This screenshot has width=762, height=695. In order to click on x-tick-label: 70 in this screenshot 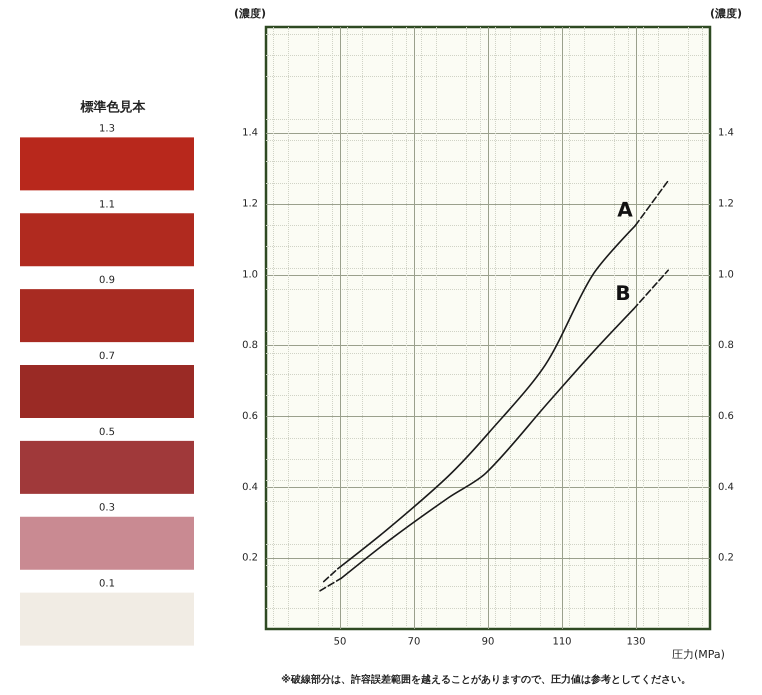, I will do `click(414, 642)`.